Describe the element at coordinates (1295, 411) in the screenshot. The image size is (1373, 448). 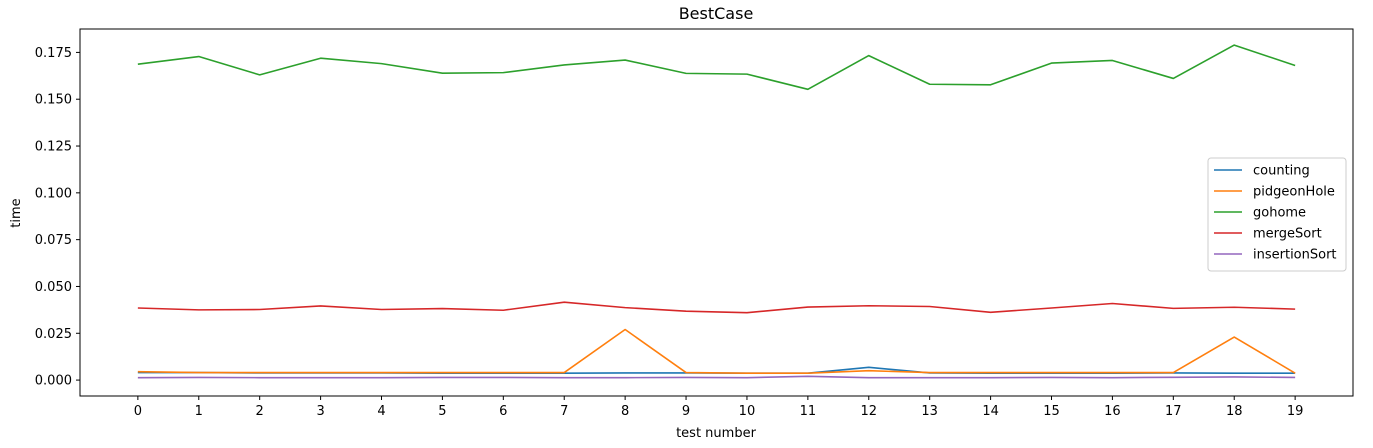
I see `x-tick-label: 19` at that location.